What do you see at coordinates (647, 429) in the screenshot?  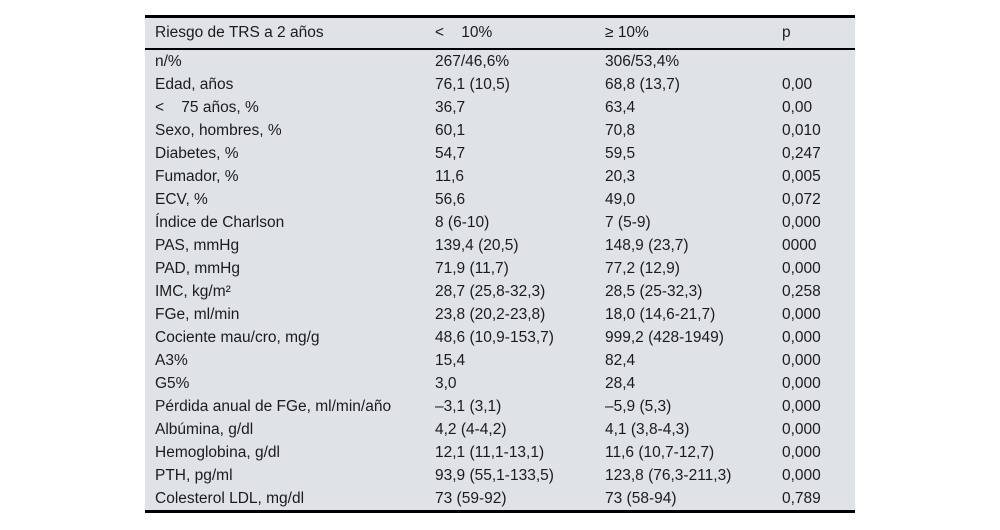 I see `value-ge10: 4,1 (3,8-4,3)` at bounding box center [647, 429].